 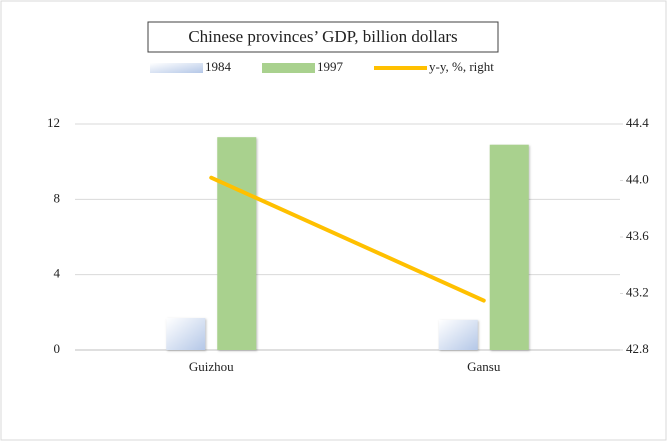 I want to click on y-tick-label: 8, so click(x=57, y=197).